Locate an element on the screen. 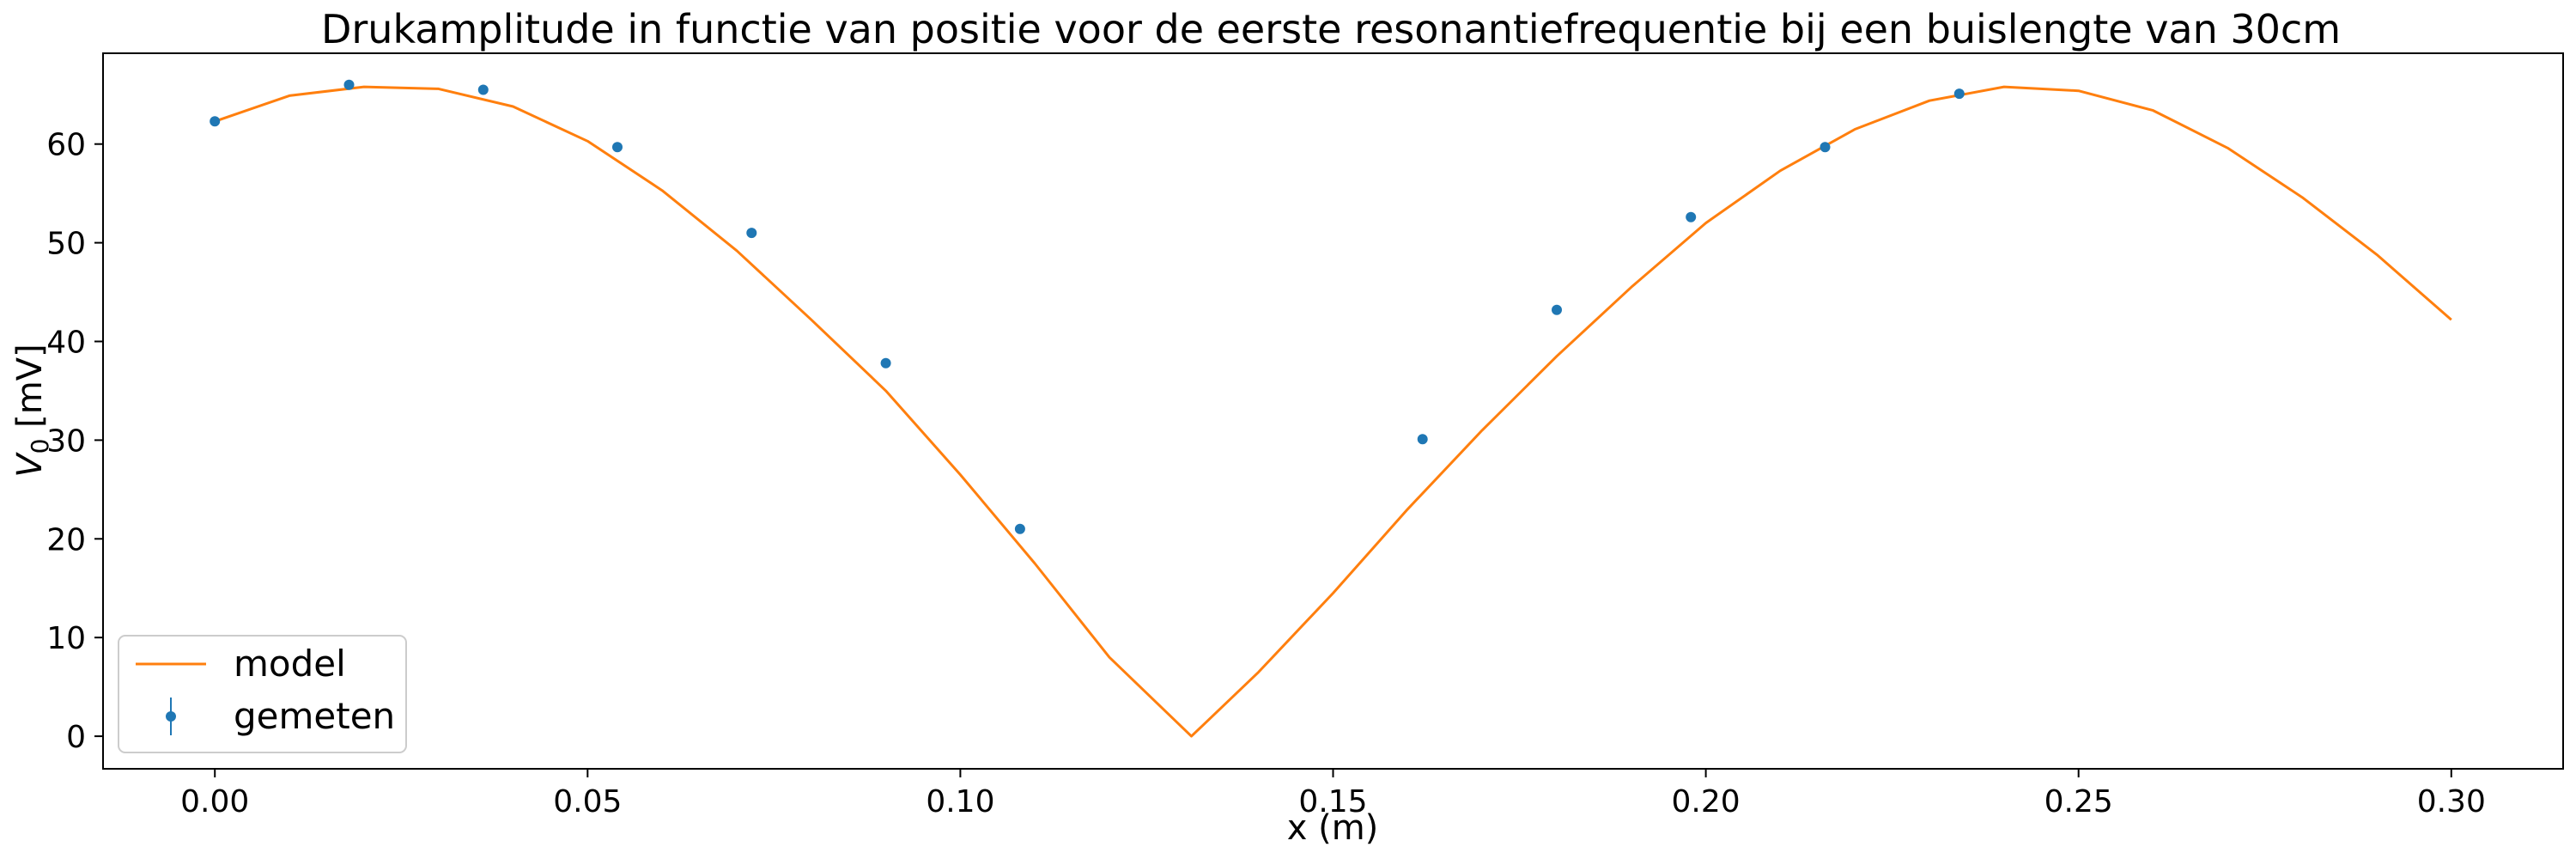 Image resolution: width=2576 pixels, height=859 pixels. x-axis-ticks: 0.00 0.05 0.10 0.15 0.20 0.25 0.30 is located at coordinates (1333, 794).